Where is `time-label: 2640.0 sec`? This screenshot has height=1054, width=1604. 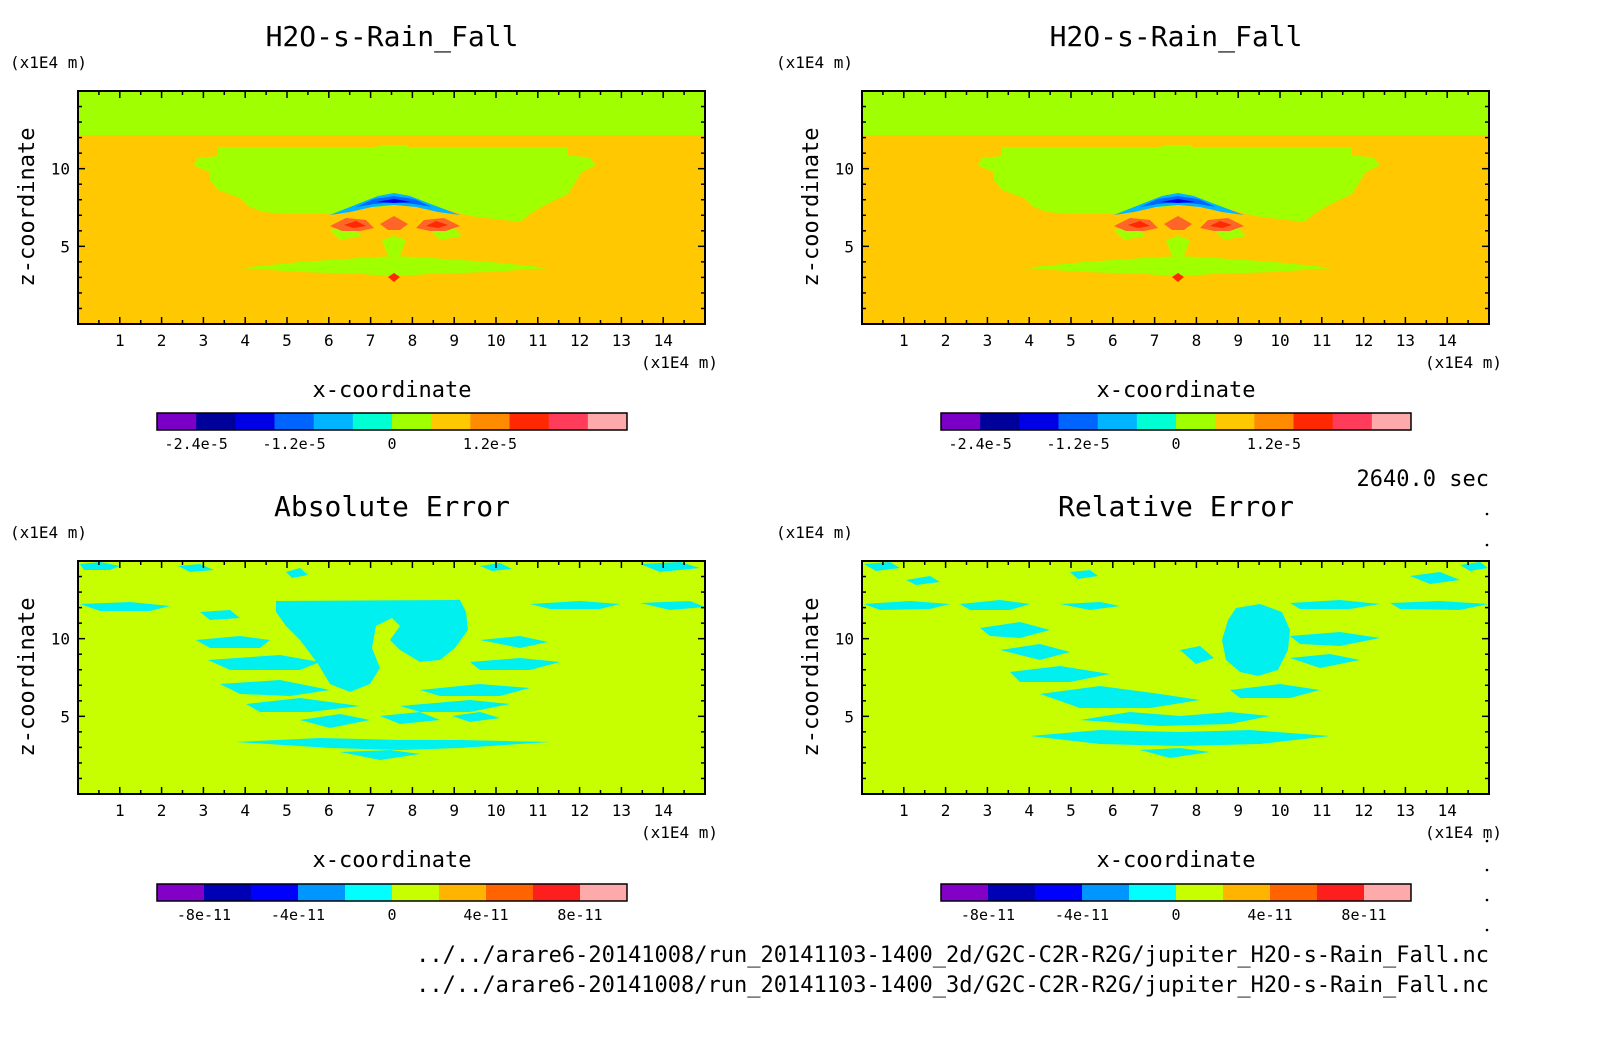
time-label: 2640.0 sec is located at coordinates (1423, 479).